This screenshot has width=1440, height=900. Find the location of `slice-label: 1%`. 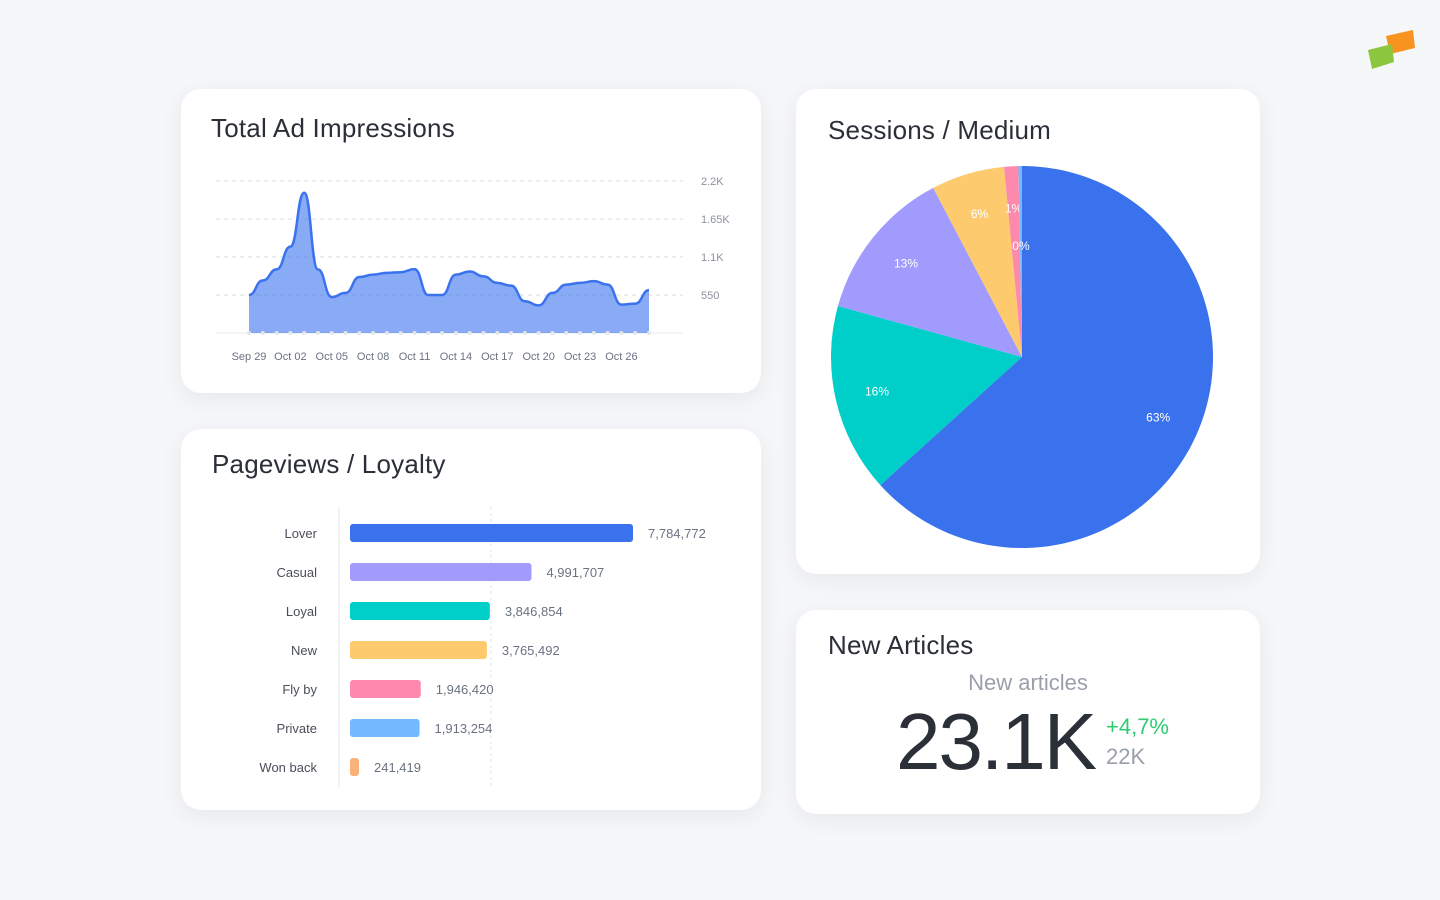

slice-label: 1% is located at coordinates (1014, 208).